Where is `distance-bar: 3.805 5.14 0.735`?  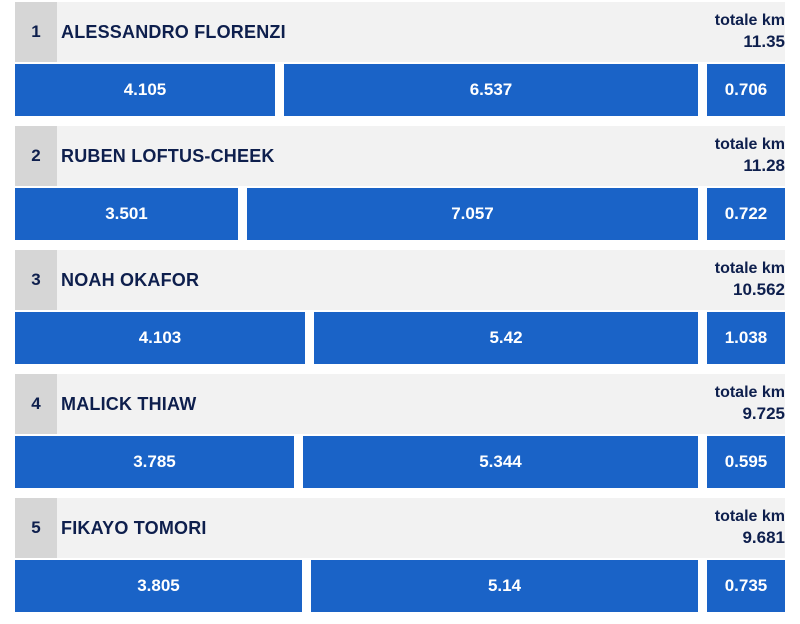 distance-bar: 3.805 5.14 0.735 is located at coordinates (400, 586).